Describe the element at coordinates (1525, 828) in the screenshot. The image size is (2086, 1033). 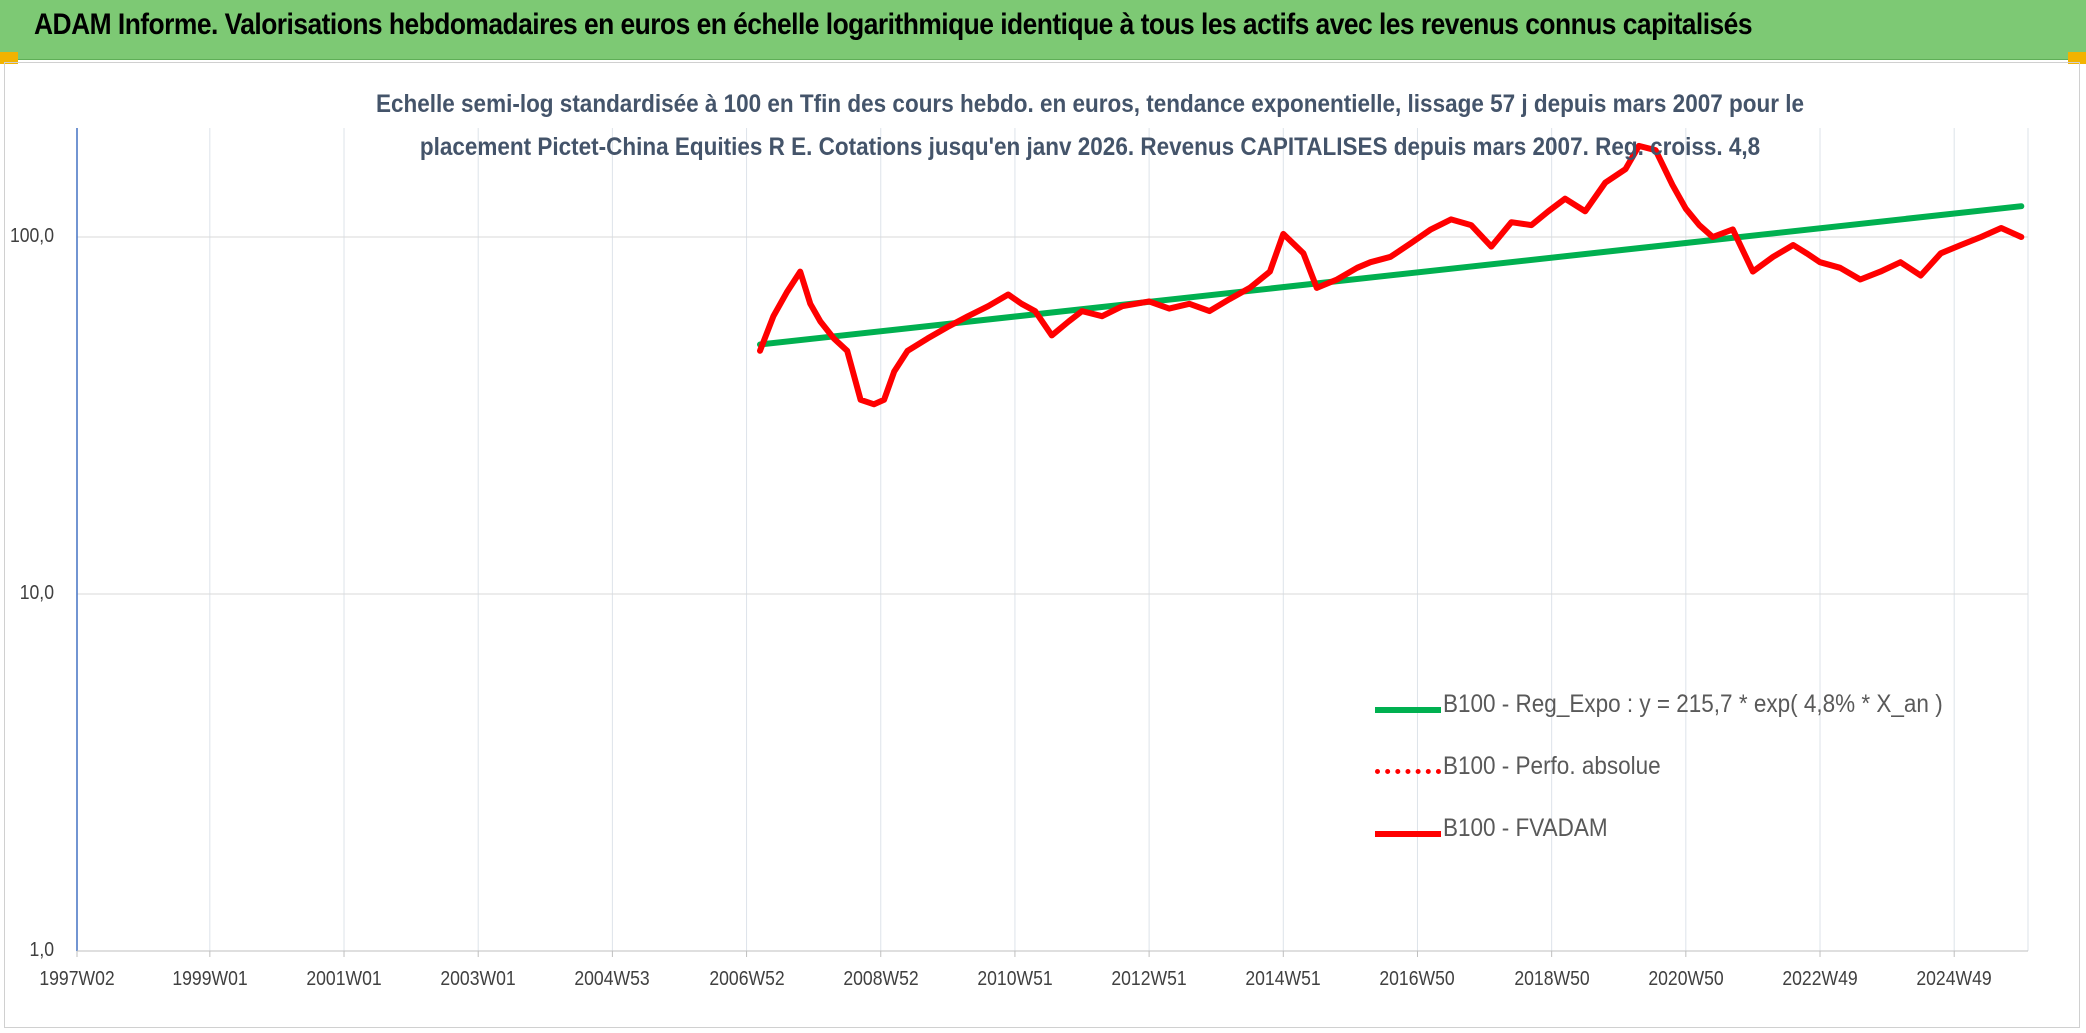
I see `legend-label-fvadam: B100 - FVADAM` at that location.